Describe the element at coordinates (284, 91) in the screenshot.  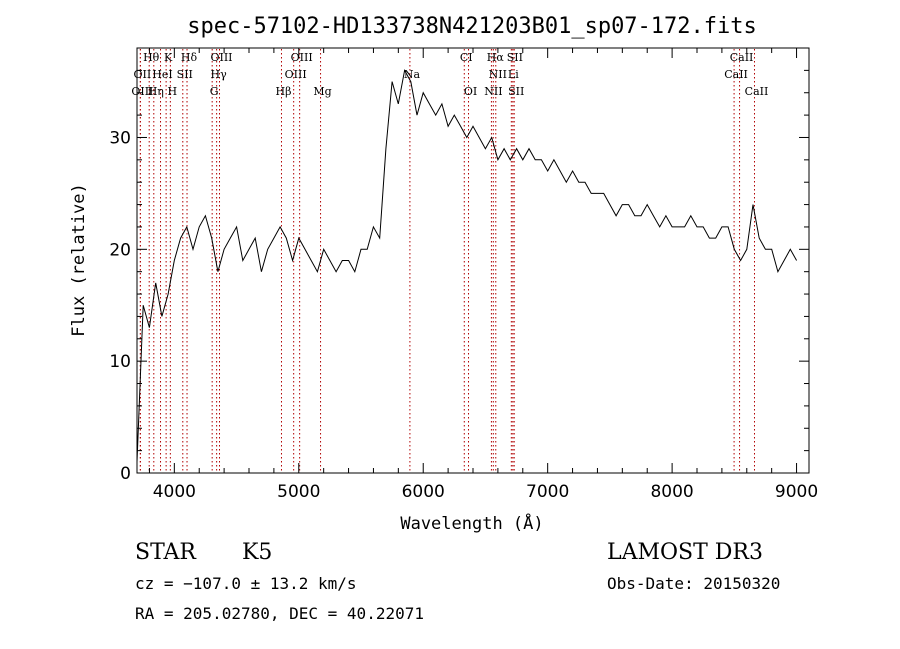
I see `line-label: Hβ` at that location.